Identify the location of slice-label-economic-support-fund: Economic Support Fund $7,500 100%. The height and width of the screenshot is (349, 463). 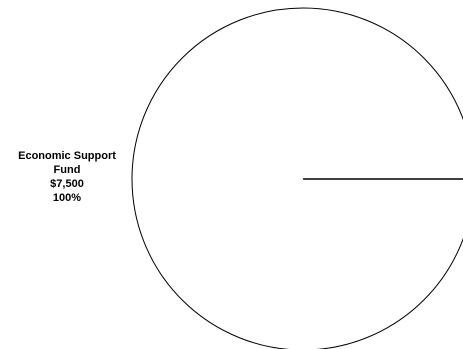
(67, 177).